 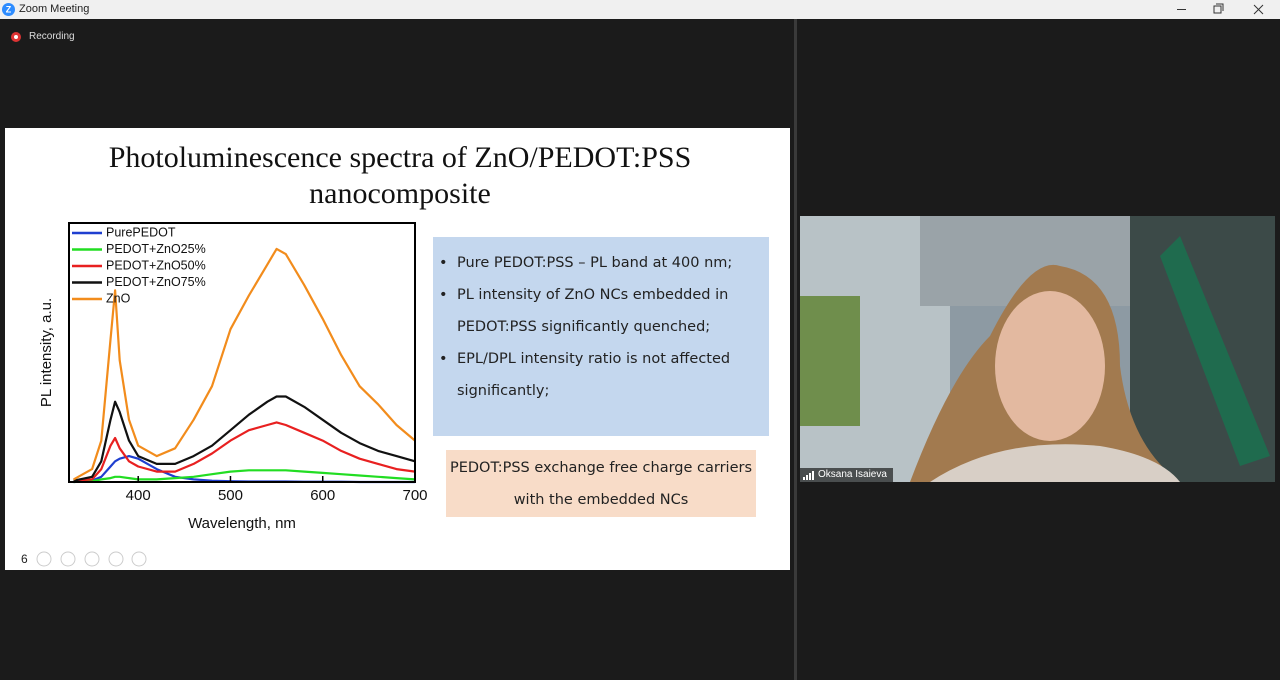 I want to click on x-tick-label: 400, so click(x=138, y=495).